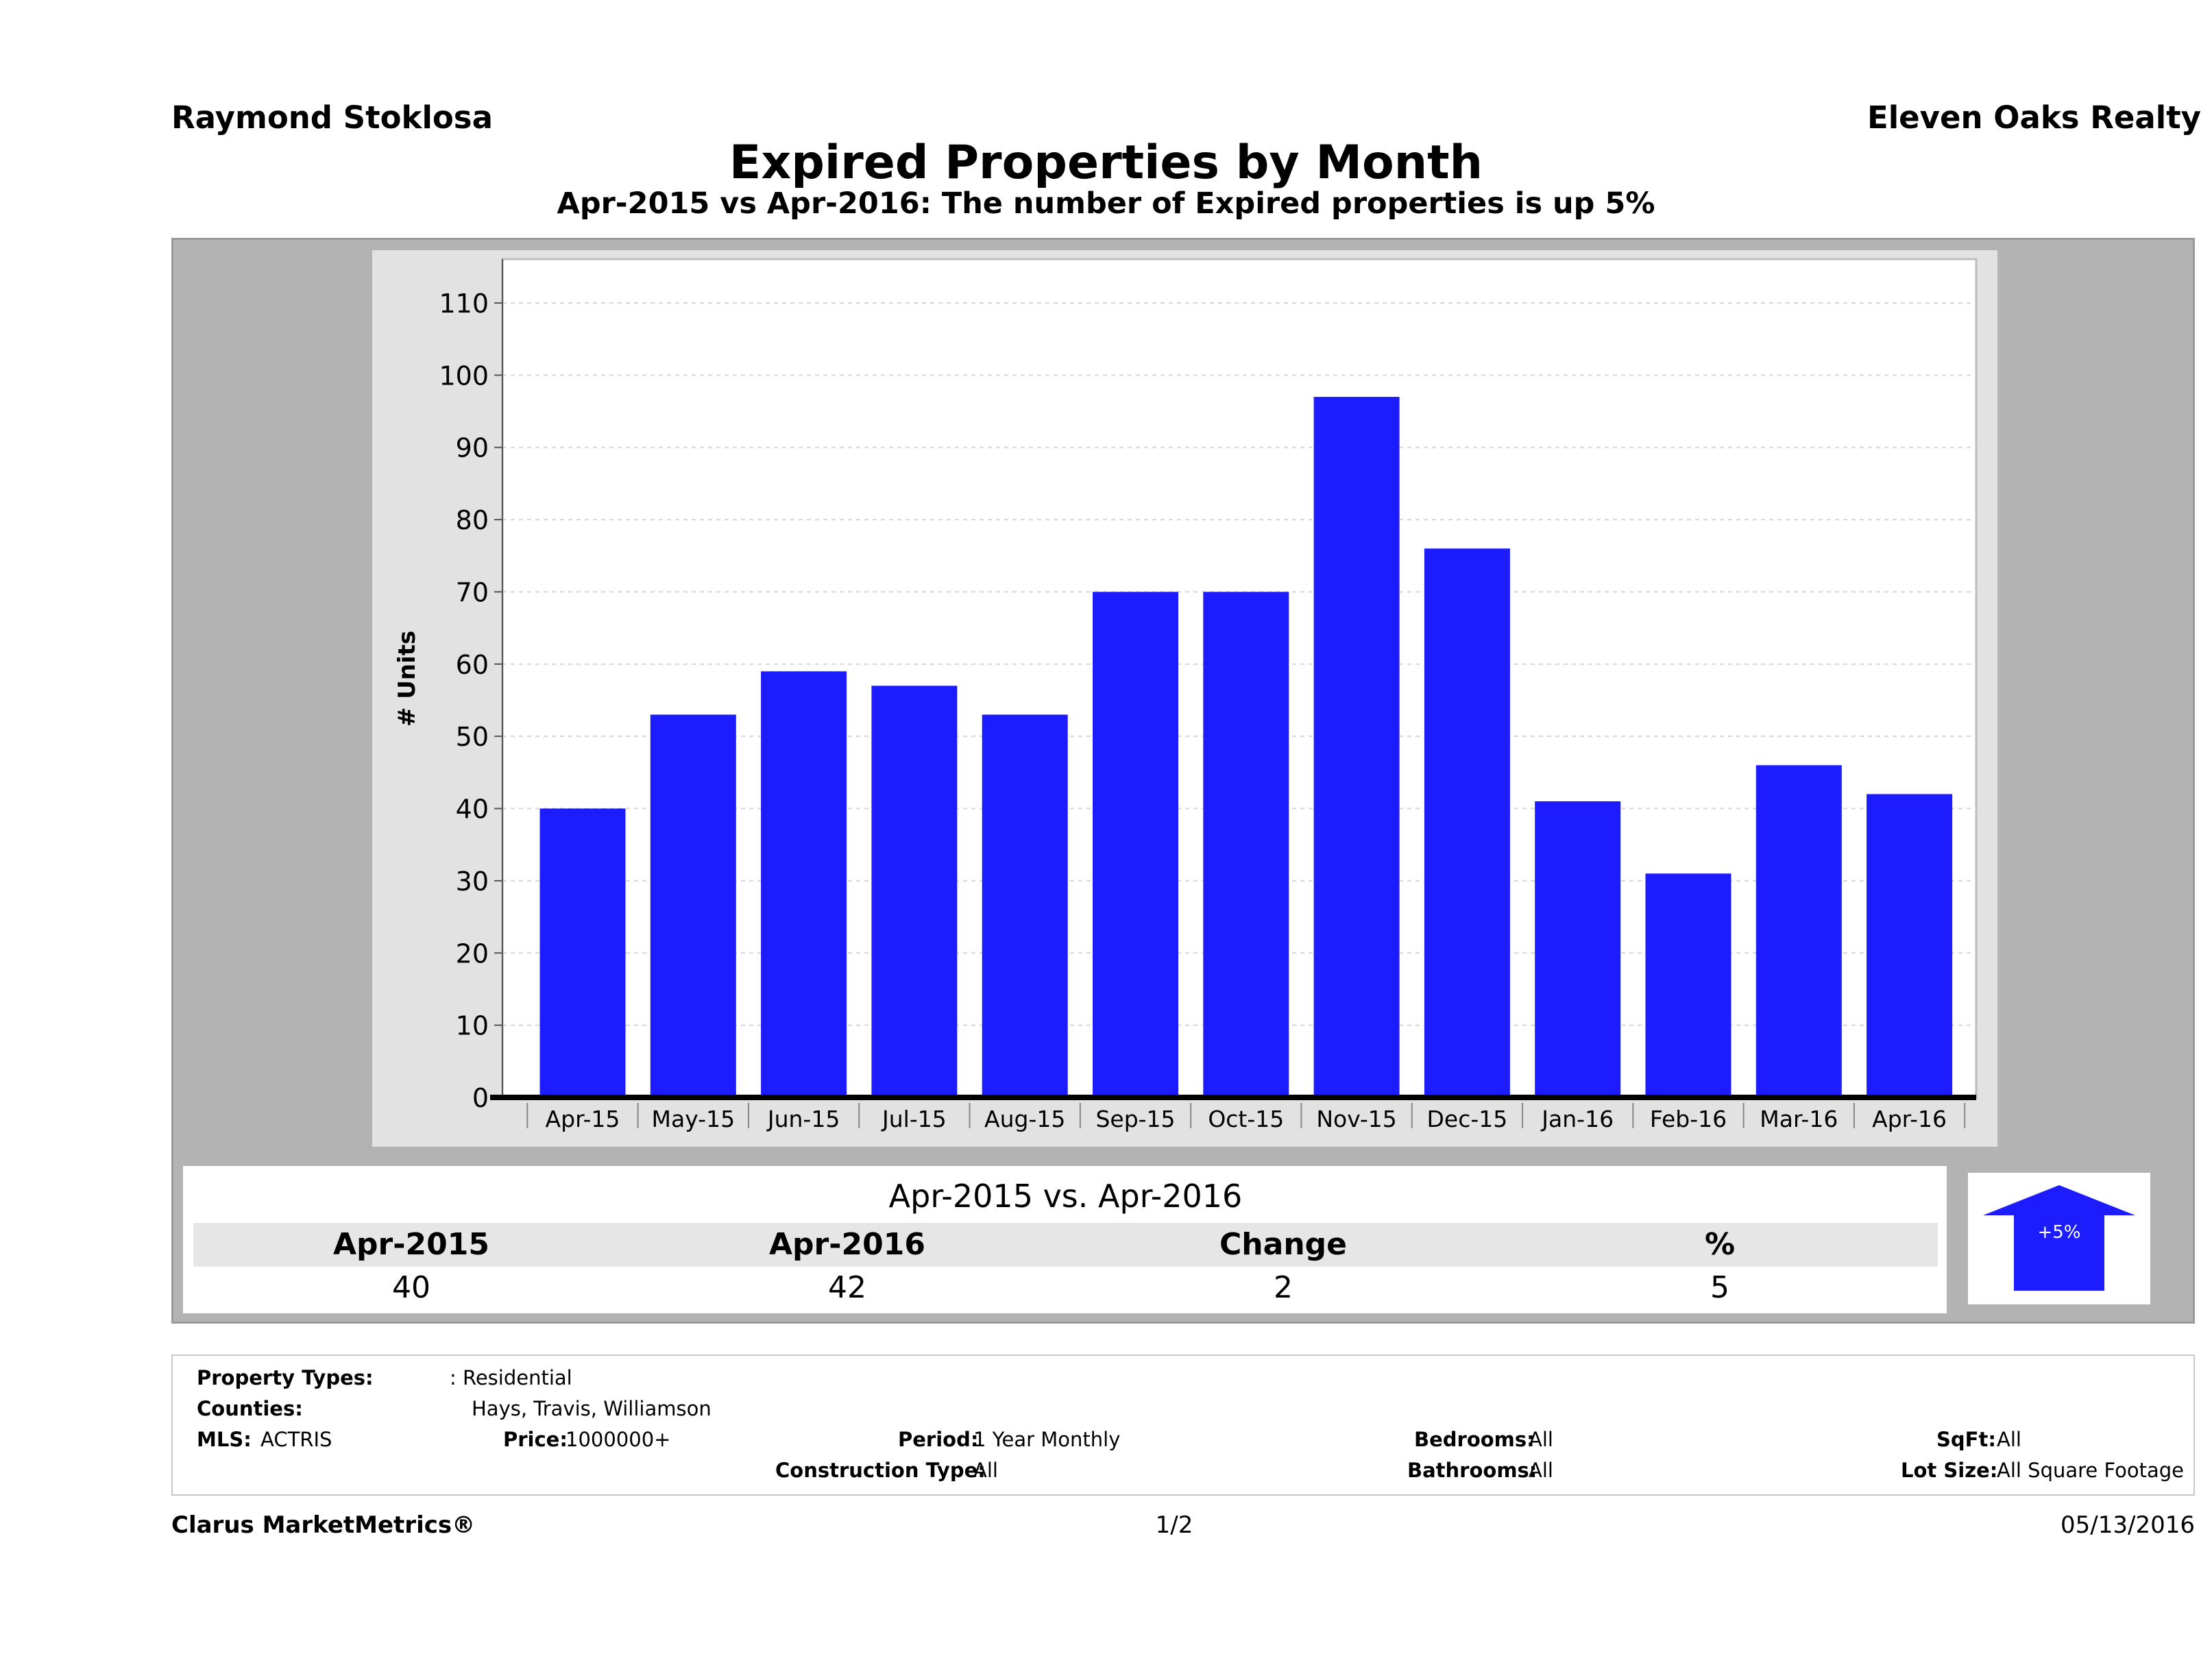 This screenshot has height=1678, width=2212. Describe the element at coordinates (224, 1439) in the screenshot. I see `mls-label: MLS:` at that location.